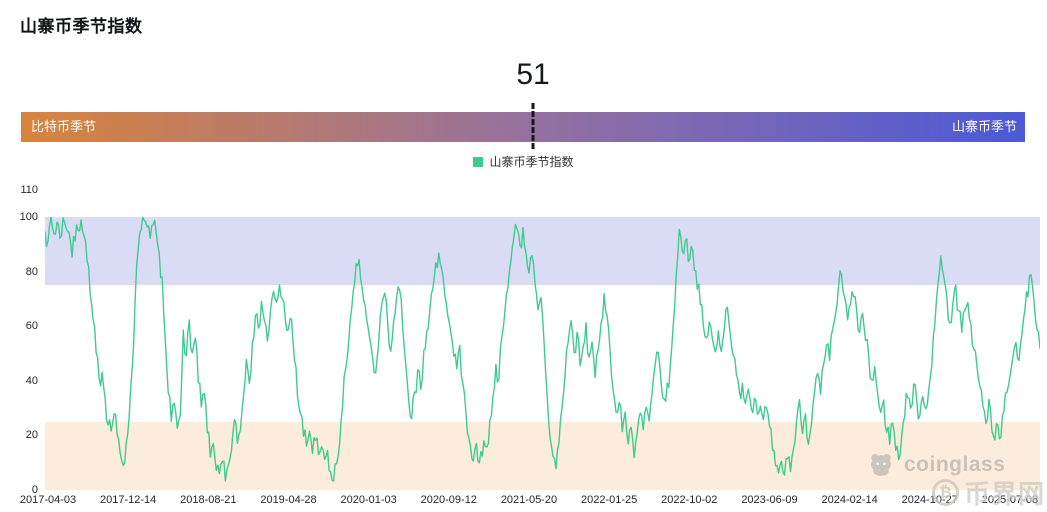 This screenshot has width=1047, height=512. I want to click on band-altcoin-season-zone, so click(542, 251).